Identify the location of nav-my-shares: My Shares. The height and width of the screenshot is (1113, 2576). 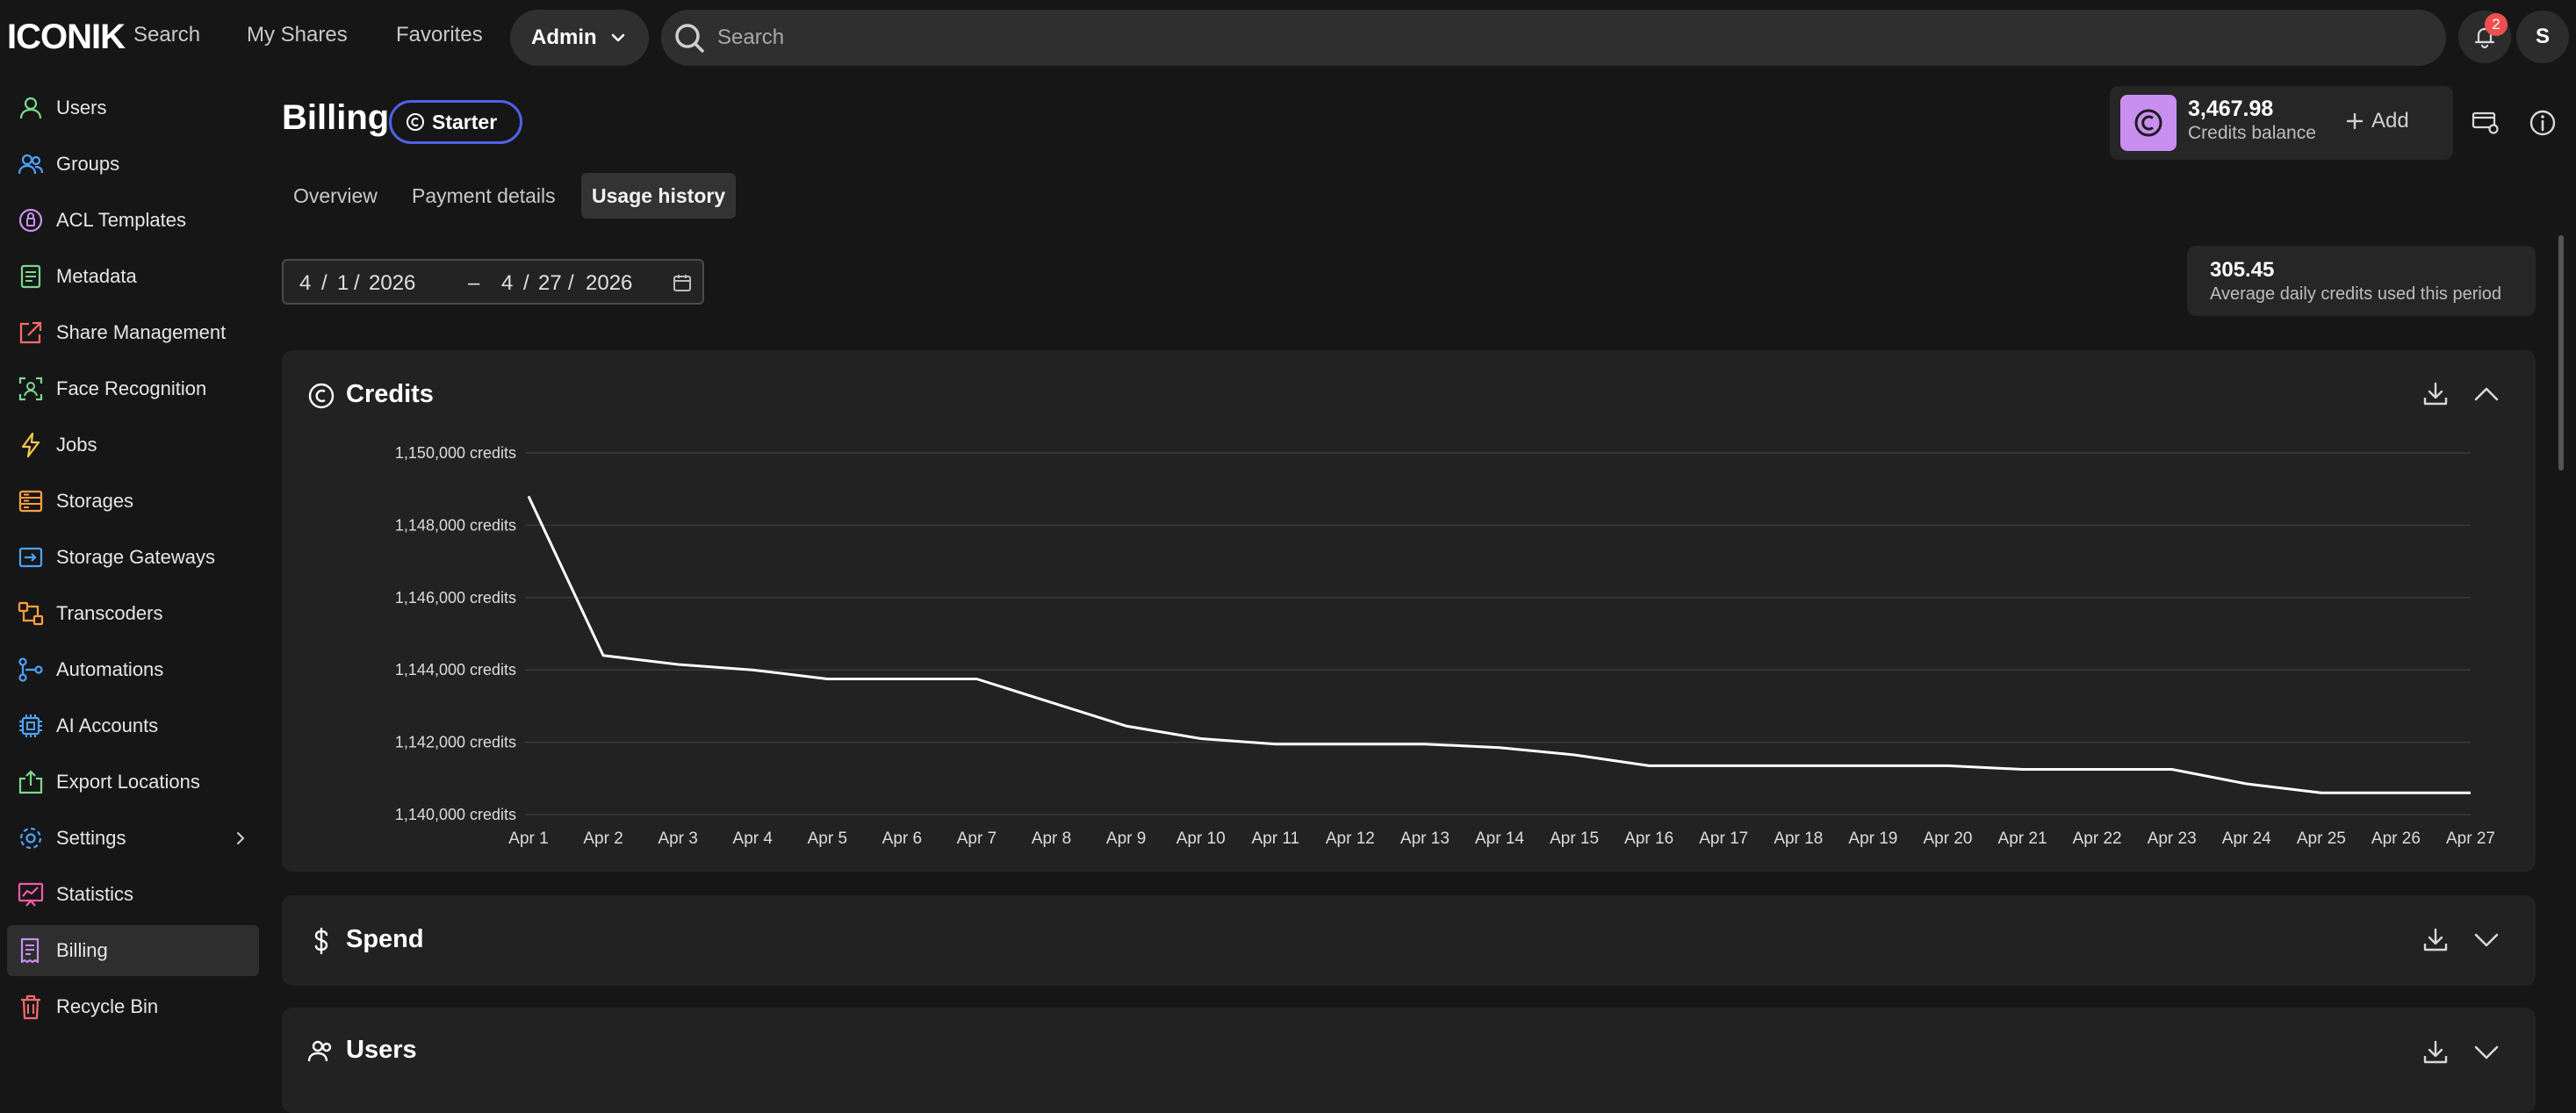
(297, 35).